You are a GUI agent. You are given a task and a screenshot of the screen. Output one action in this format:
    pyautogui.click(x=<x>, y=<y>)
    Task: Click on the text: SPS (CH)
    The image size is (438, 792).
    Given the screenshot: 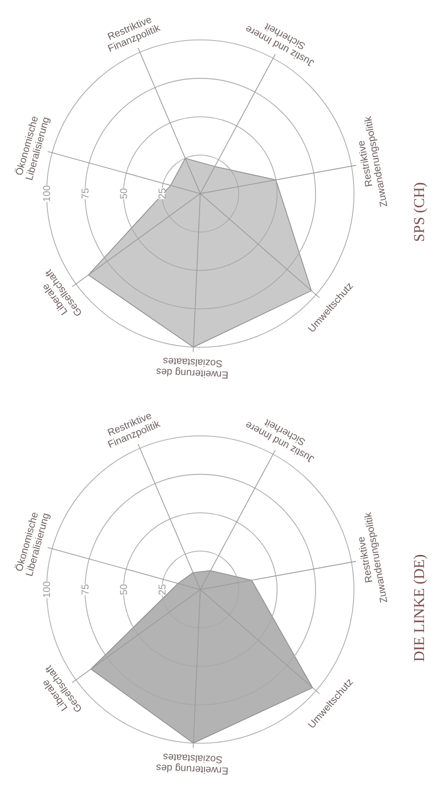 What is the action you would take?
    pyautogui.click(x=420, y=212)
    